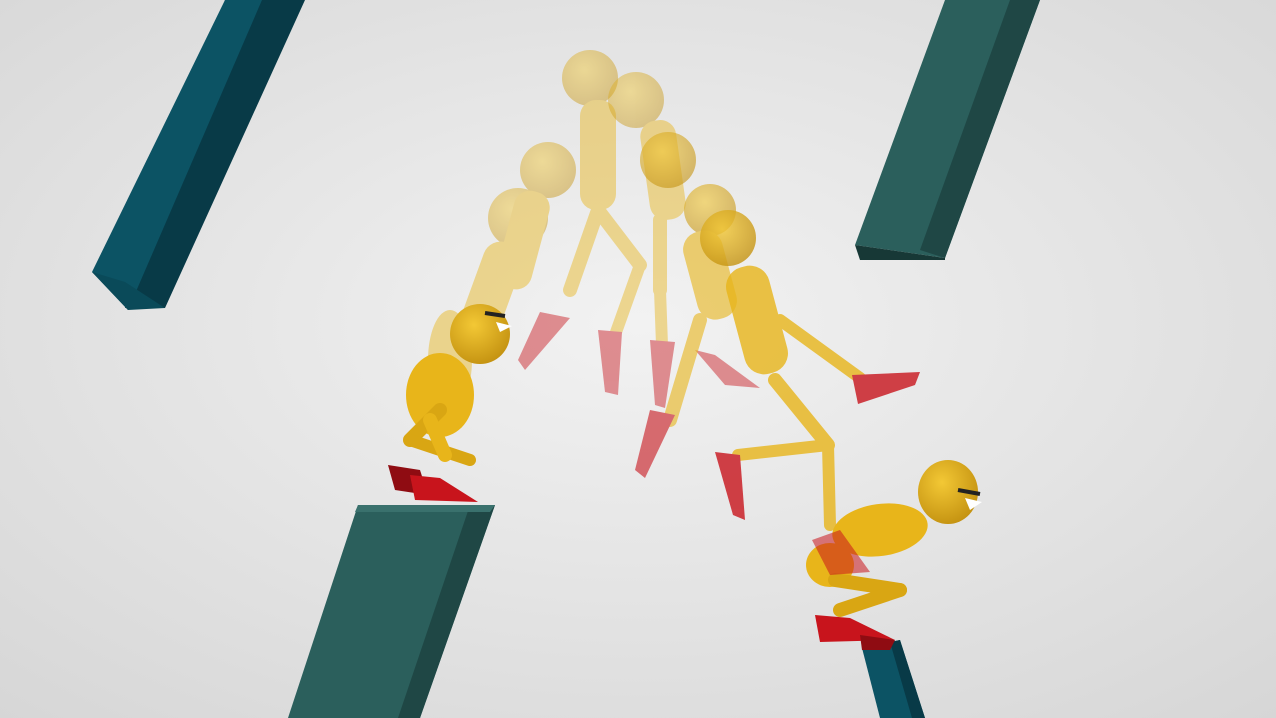 The image size is (1276, 718). I want to click on platform-top-left, so click(198, 155).